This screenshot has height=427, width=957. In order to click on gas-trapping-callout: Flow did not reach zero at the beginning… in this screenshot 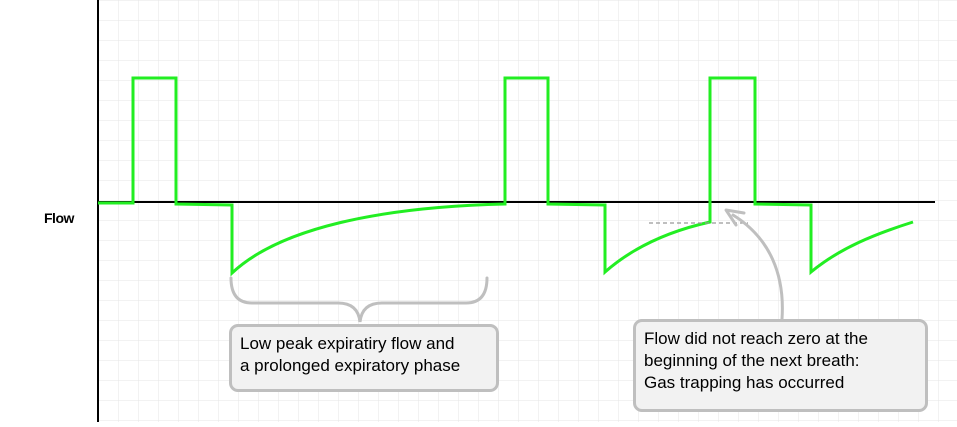, I will do `click(780, 365)`.